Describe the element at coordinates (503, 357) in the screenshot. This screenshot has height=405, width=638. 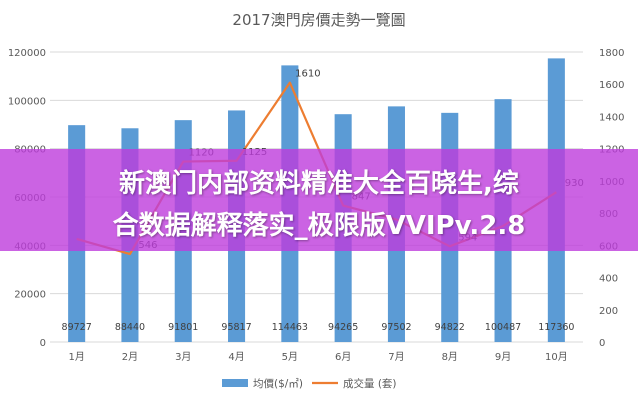
I see `x-tick-label: 9月` at that location.